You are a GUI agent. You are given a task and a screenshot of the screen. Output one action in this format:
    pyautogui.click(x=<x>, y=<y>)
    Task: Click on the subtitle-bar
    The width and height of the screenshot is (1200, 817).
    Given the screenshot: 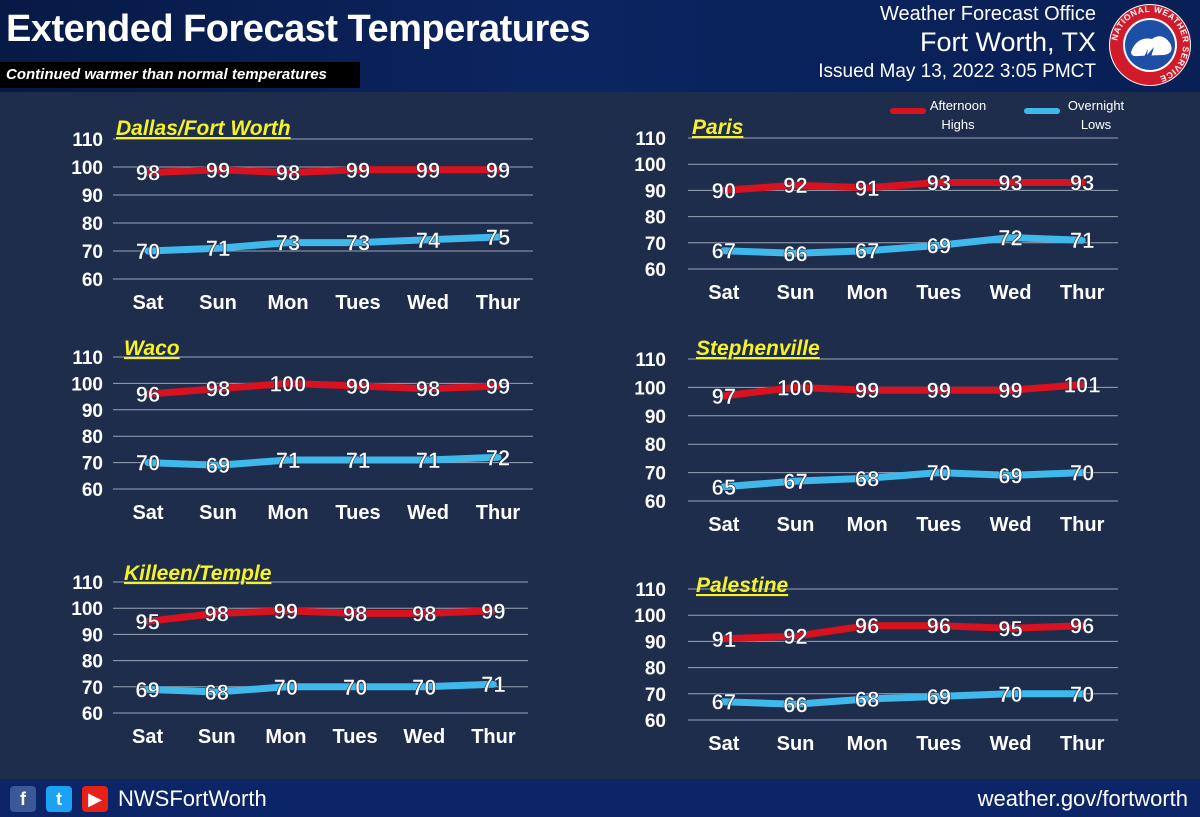 What is the action you would take?
    pyautogui.click(x=180, y=75)
    